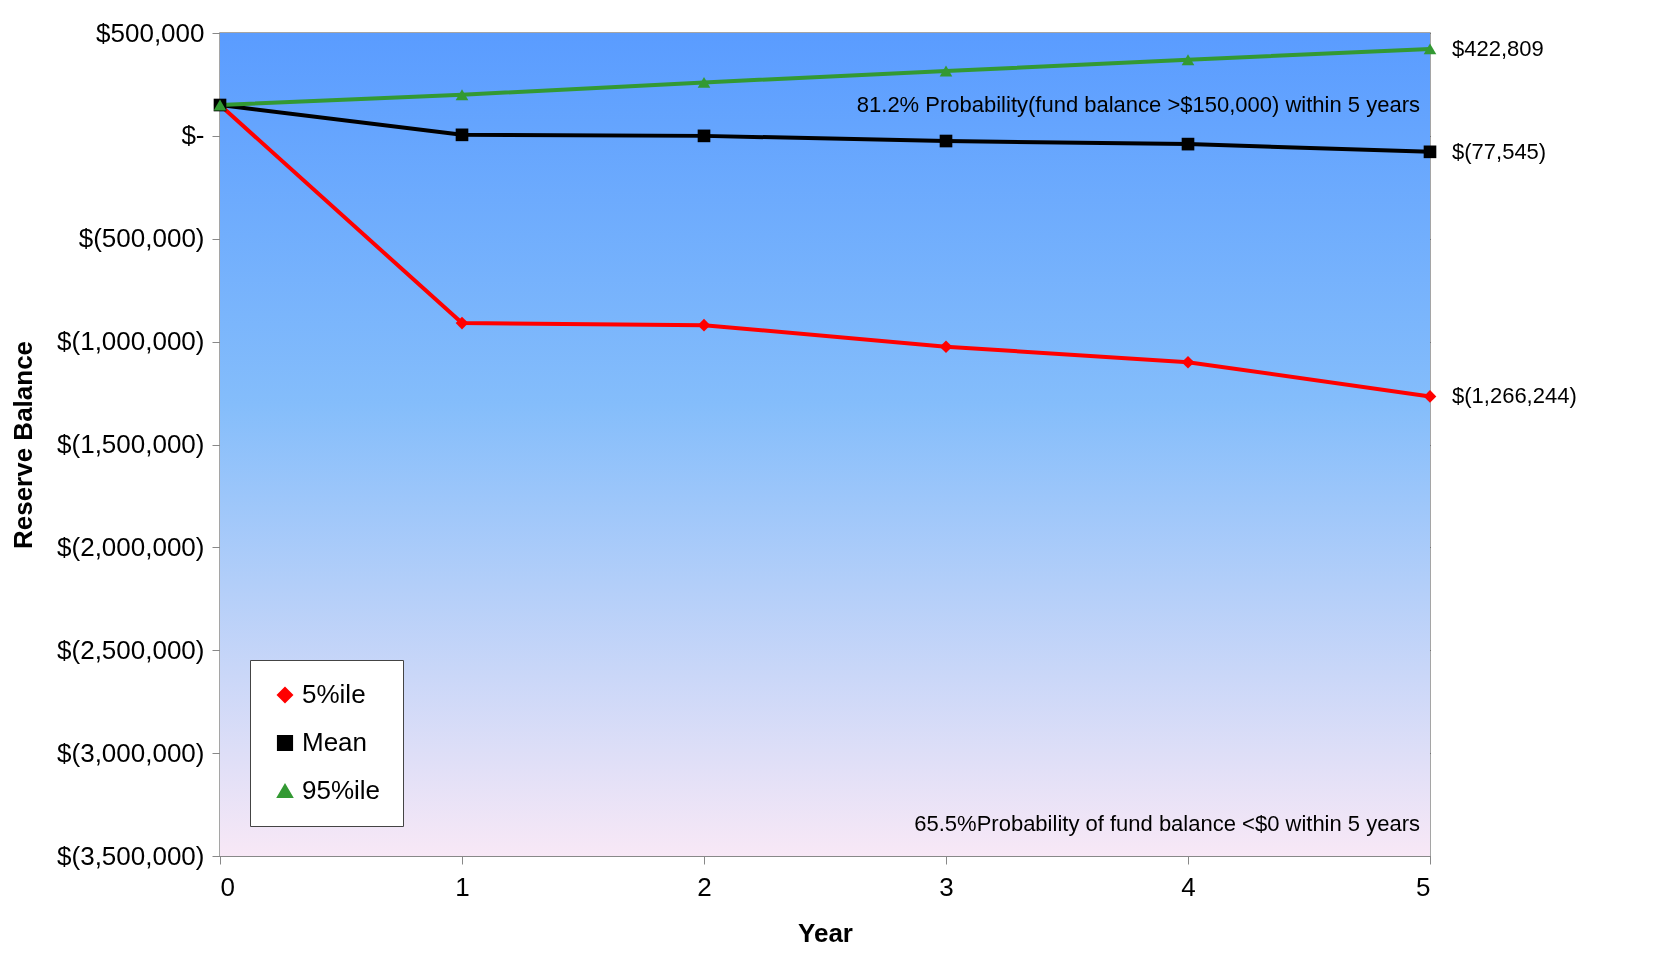 This screenshot has height=957, width=1663. Describe the element at coordinates (193, 135) in the screenshot. I see `y-tick-label: $-` at that location.